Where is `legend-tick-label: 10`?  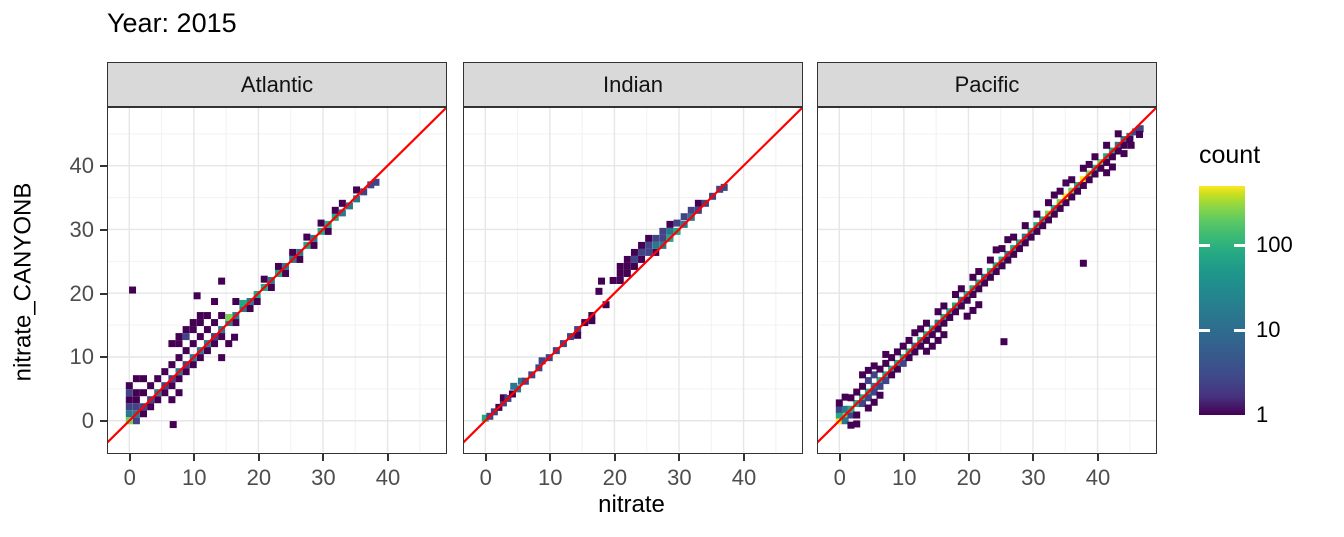 legend-tick-label: 10 is located at coordinates (1268, 329).